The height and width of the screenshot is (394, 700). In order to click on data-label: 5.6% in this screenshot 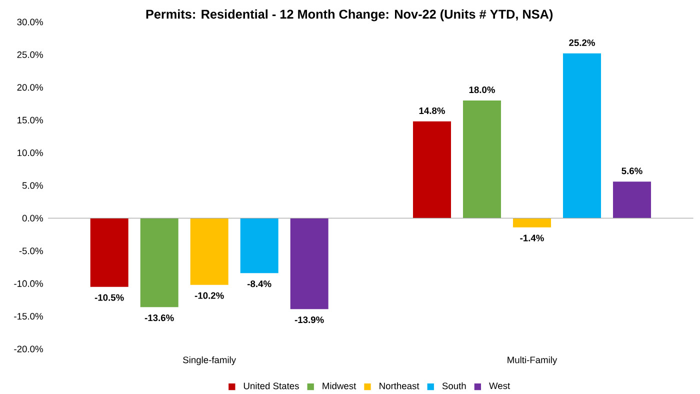, I will do `click(632, 171)`.